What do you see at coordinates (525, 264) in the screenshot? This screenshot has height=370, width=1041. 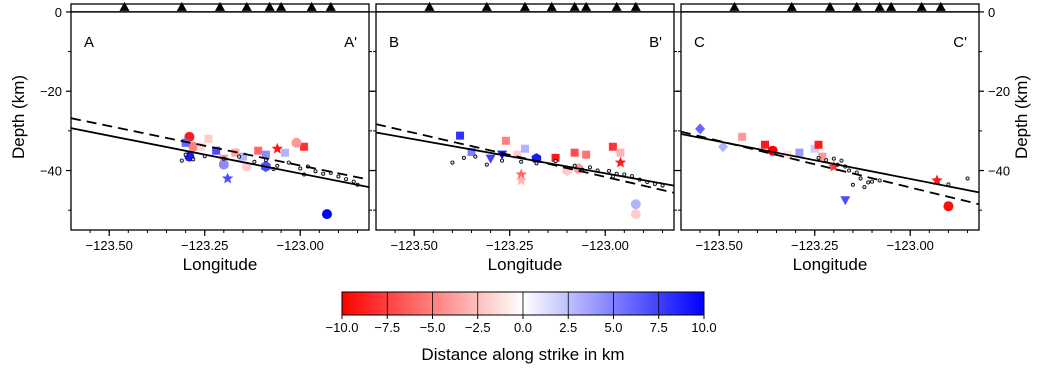 I see `panel-b-xlabel: Longitude` at bounding box center [525, 264].